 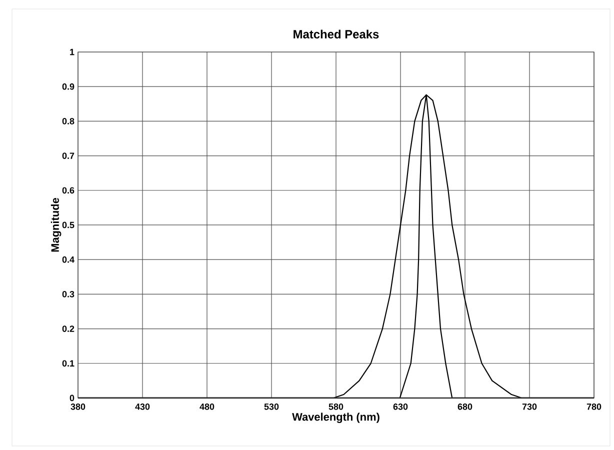 What do you see at coordinates (68, 363) in the screenshot?
I see `y-tick-label: 0.1` at bounding box center [68, 363].